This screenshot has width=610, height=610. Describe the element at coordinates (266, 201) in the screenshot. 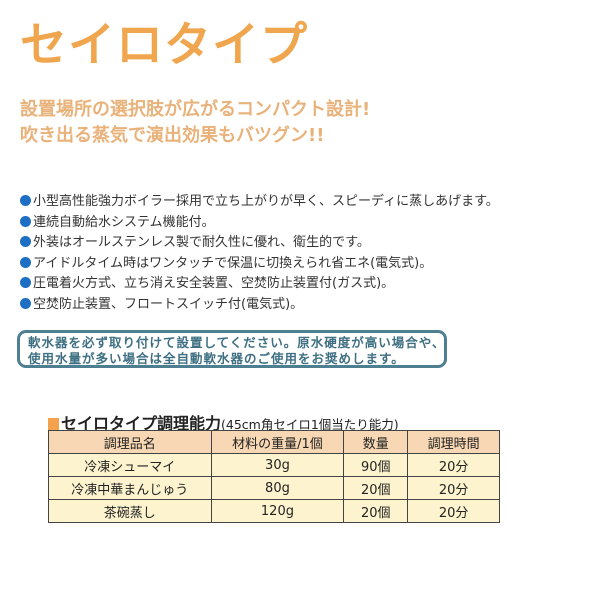

I see `feature-text: 小型高性能強力ボイラー採用で立ち上がりが早く、スピーディに蒸しあげます。` at that location.